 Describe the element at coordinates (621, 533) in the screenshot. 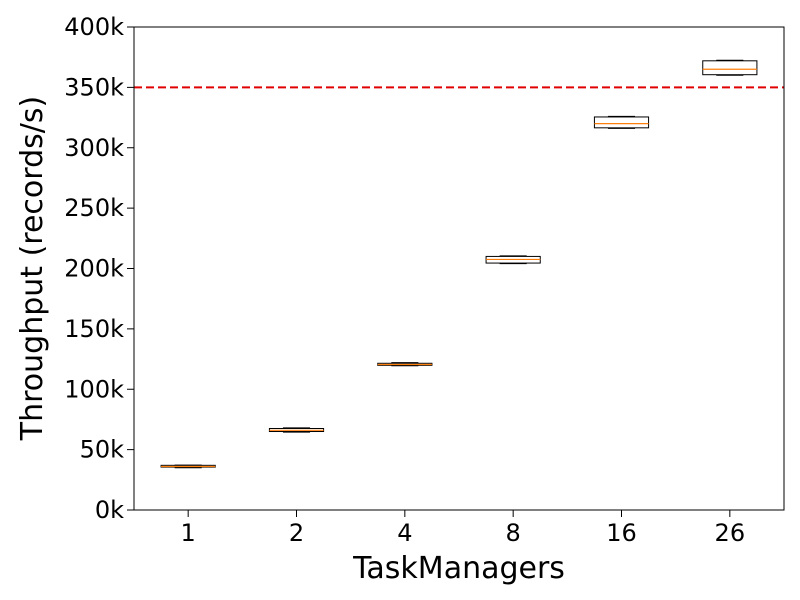

I see `x-tick-label: 16` at that location.